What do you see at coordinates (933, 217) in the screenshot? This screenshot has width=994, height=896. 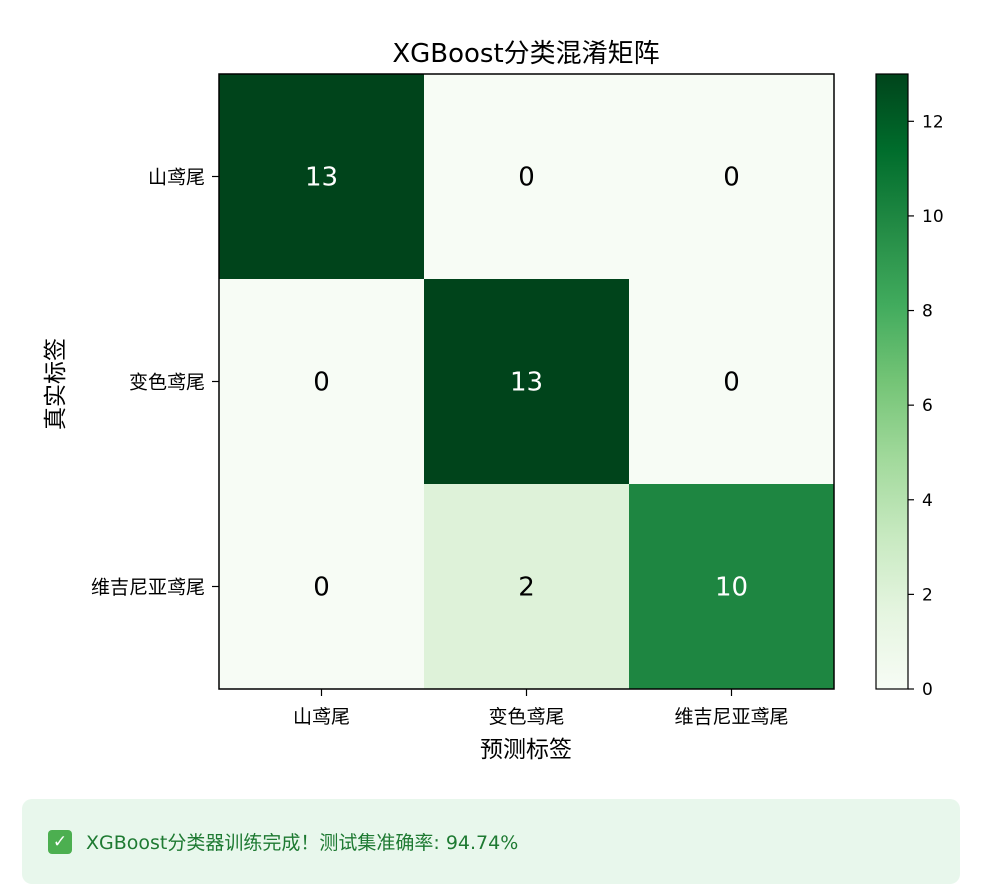 I see `colorbar-tick-label: 10` at bounding box center [933, 217].